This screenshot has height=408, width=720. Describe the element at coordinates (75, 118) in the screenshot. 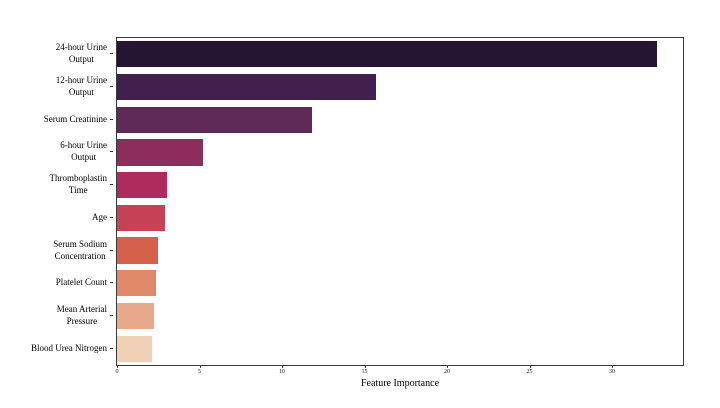

I see `y-tick-label-3: Serum Creatinine` at that location.